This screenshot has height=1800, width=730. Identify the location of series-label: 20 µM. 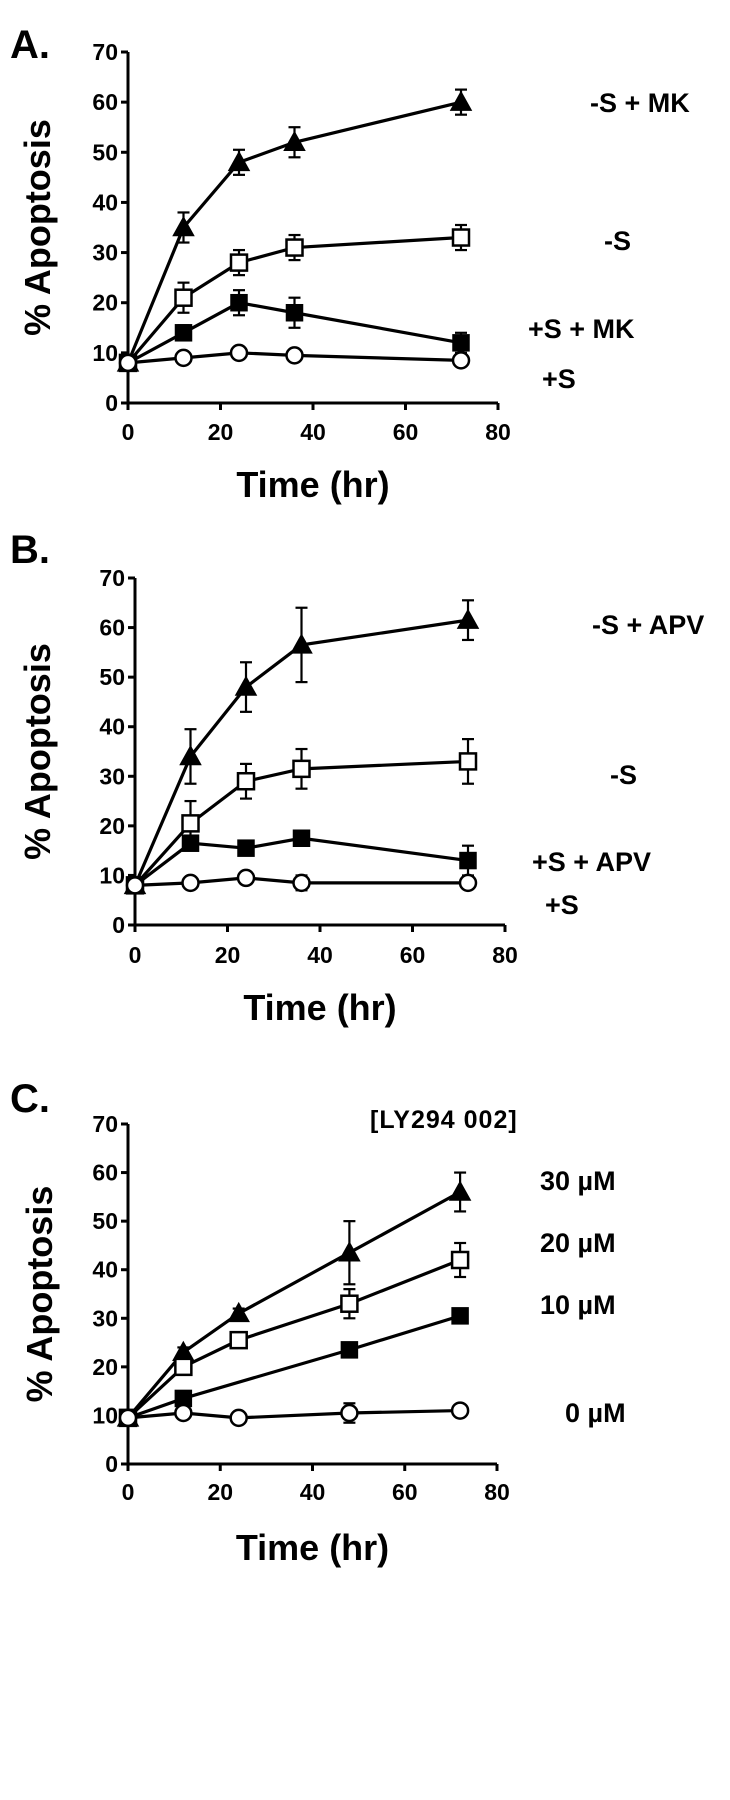
(578, 1243).